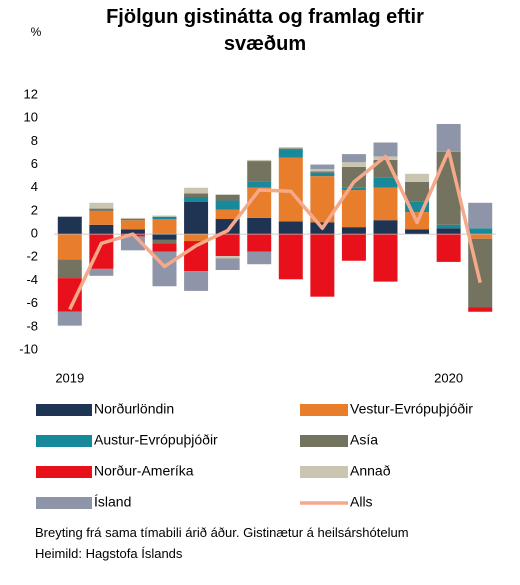  I want to click on x-tick-label: 2020, so click(448, 377).